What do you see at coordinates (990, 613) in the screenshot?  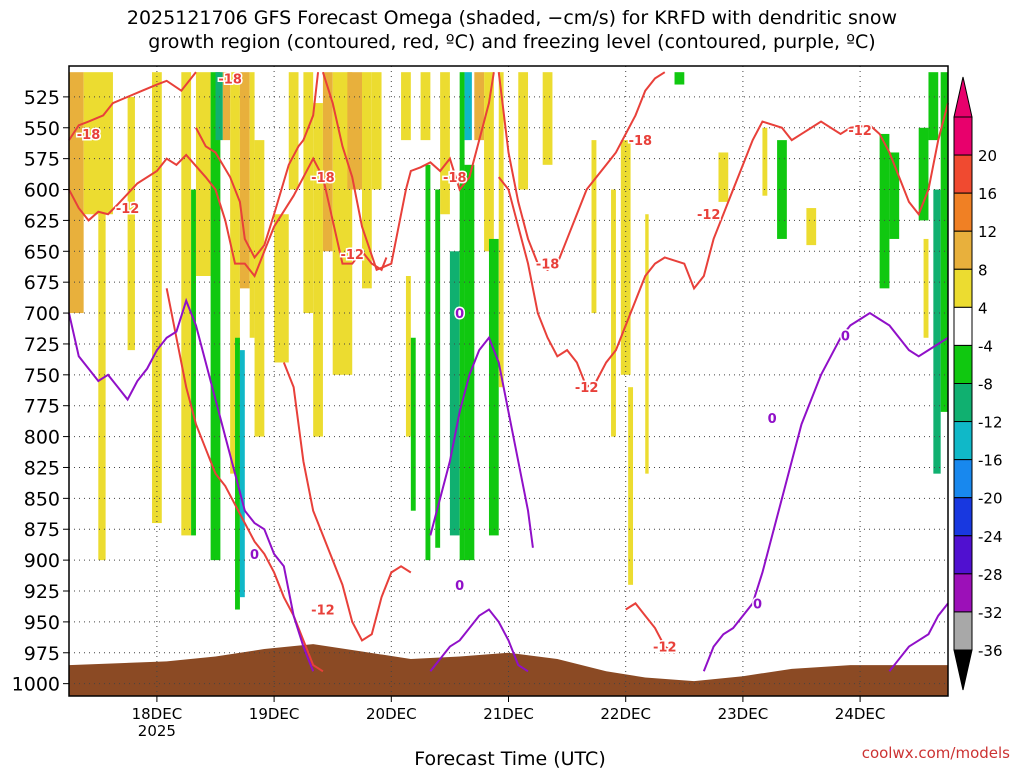 I see `colorbar-label: -32` at bounding box center [990, 613].